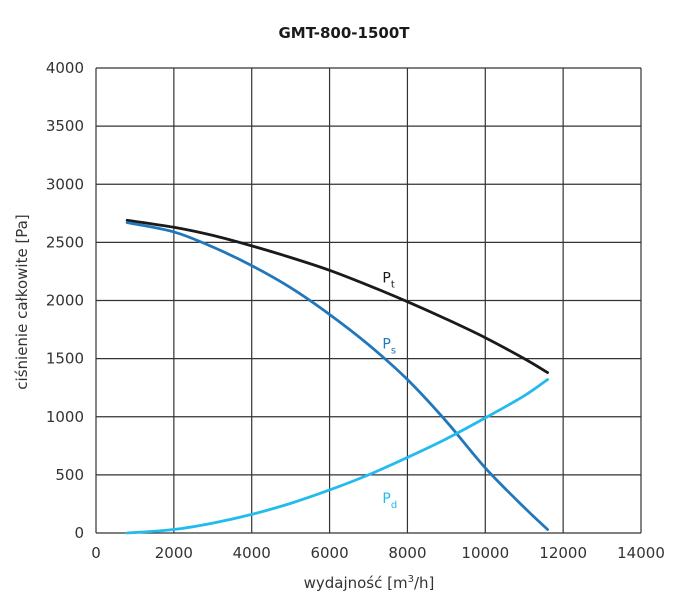 This screenshot has width=679, height=604. Describe the element at coordinates (485, 553) in the screenshot. I see `x-tick-label: 10000` at that location.